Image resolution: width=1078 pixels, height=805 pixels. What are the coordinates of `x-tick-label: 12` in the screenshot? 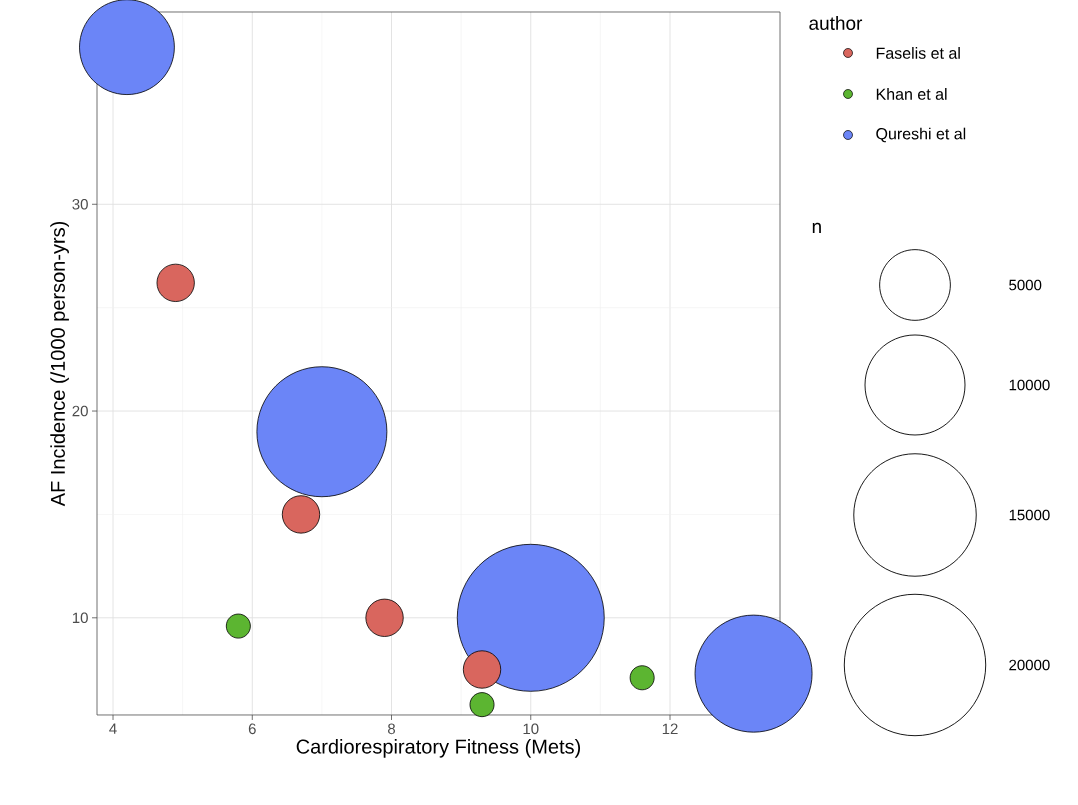 It's located at (670, 728).